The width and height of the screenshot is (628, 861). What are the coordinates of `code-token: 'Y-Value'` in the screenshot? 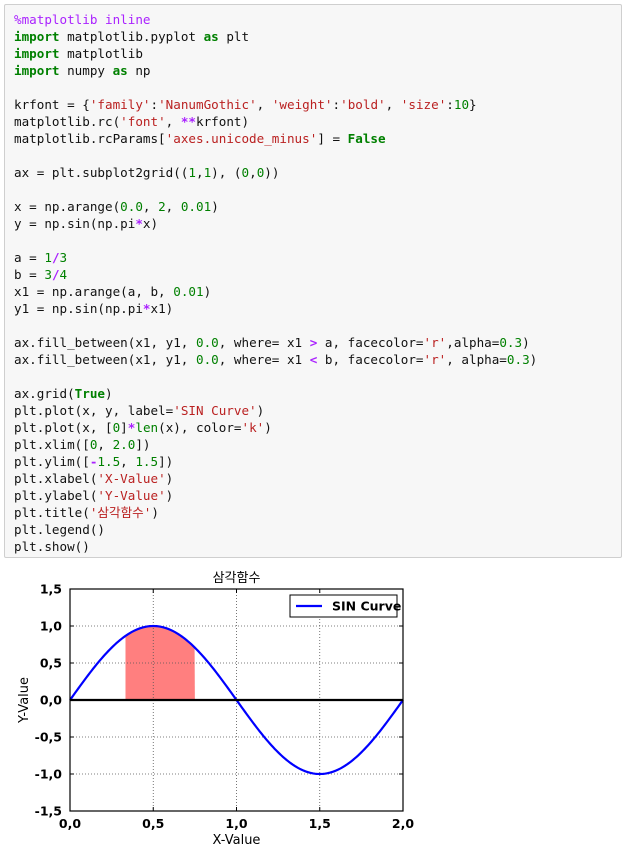 It's located at (131, 495).